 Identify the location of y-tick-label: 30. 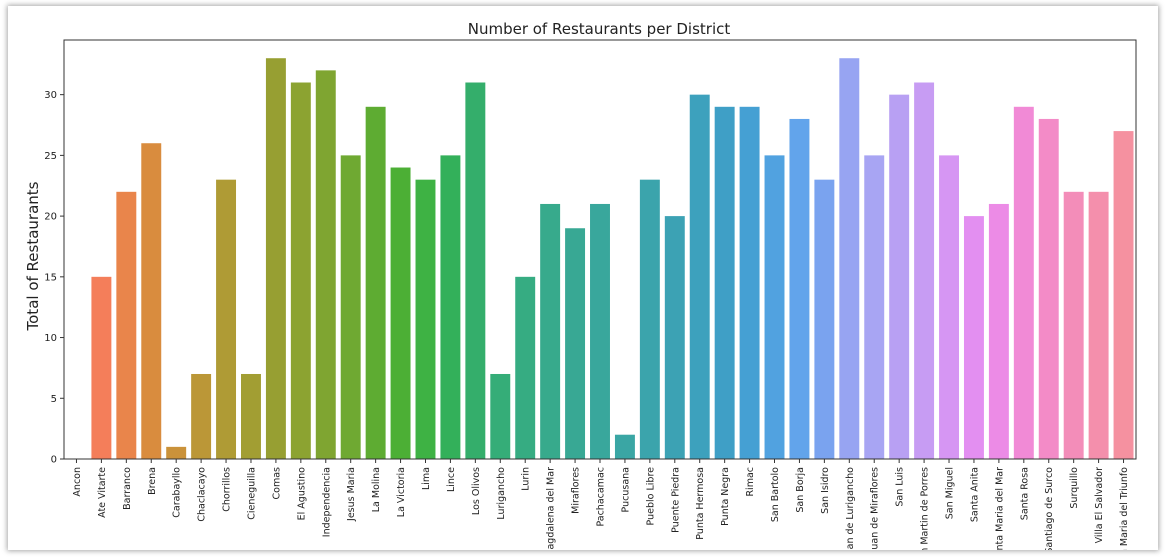
(50, 95).